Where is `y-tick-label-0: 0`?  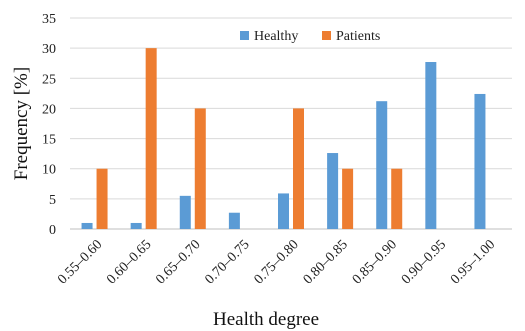 y-tick-label-0: 0 is located at coordinates (52, 230).